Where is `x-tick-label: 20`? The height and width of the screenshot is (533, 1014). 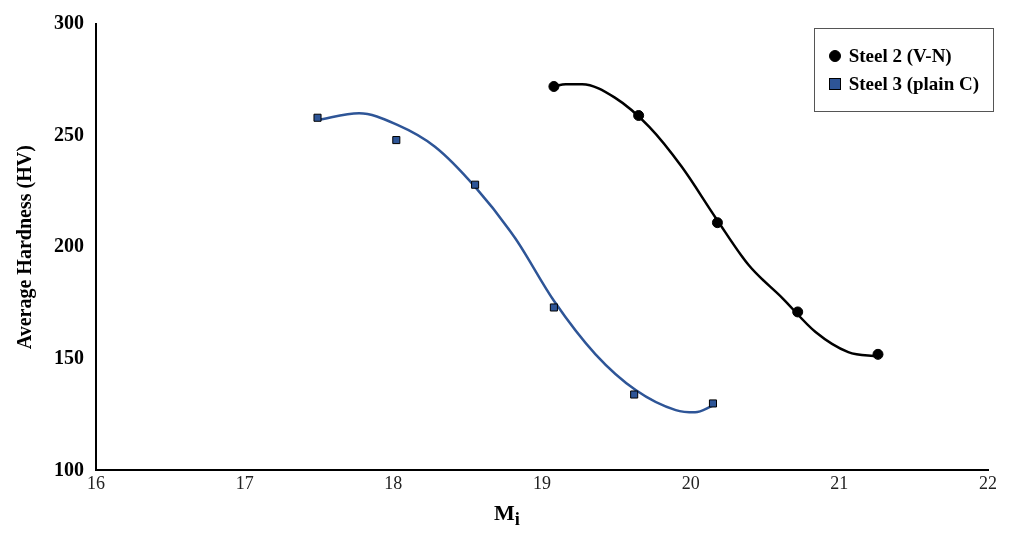
x-tick-label: 20 is located at coordinates (690, 482).